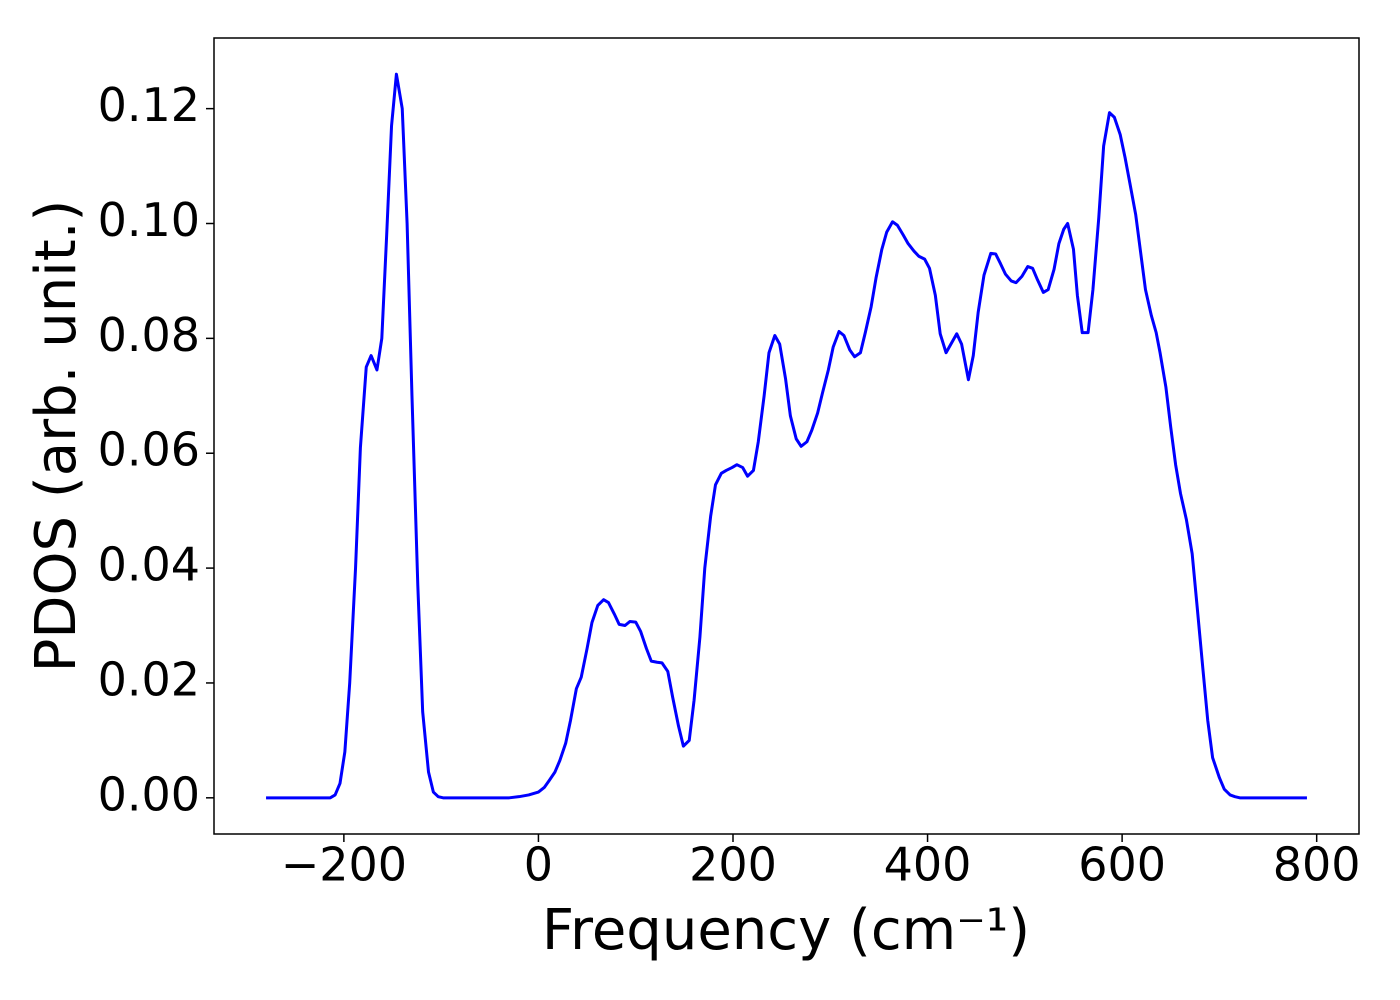 Image resolution: width=1400 pixels, height=1000 pixels. Describe the element at coordinates (149, 794) in the screenshot. I see `y-tick-label: 0.00` at that location.